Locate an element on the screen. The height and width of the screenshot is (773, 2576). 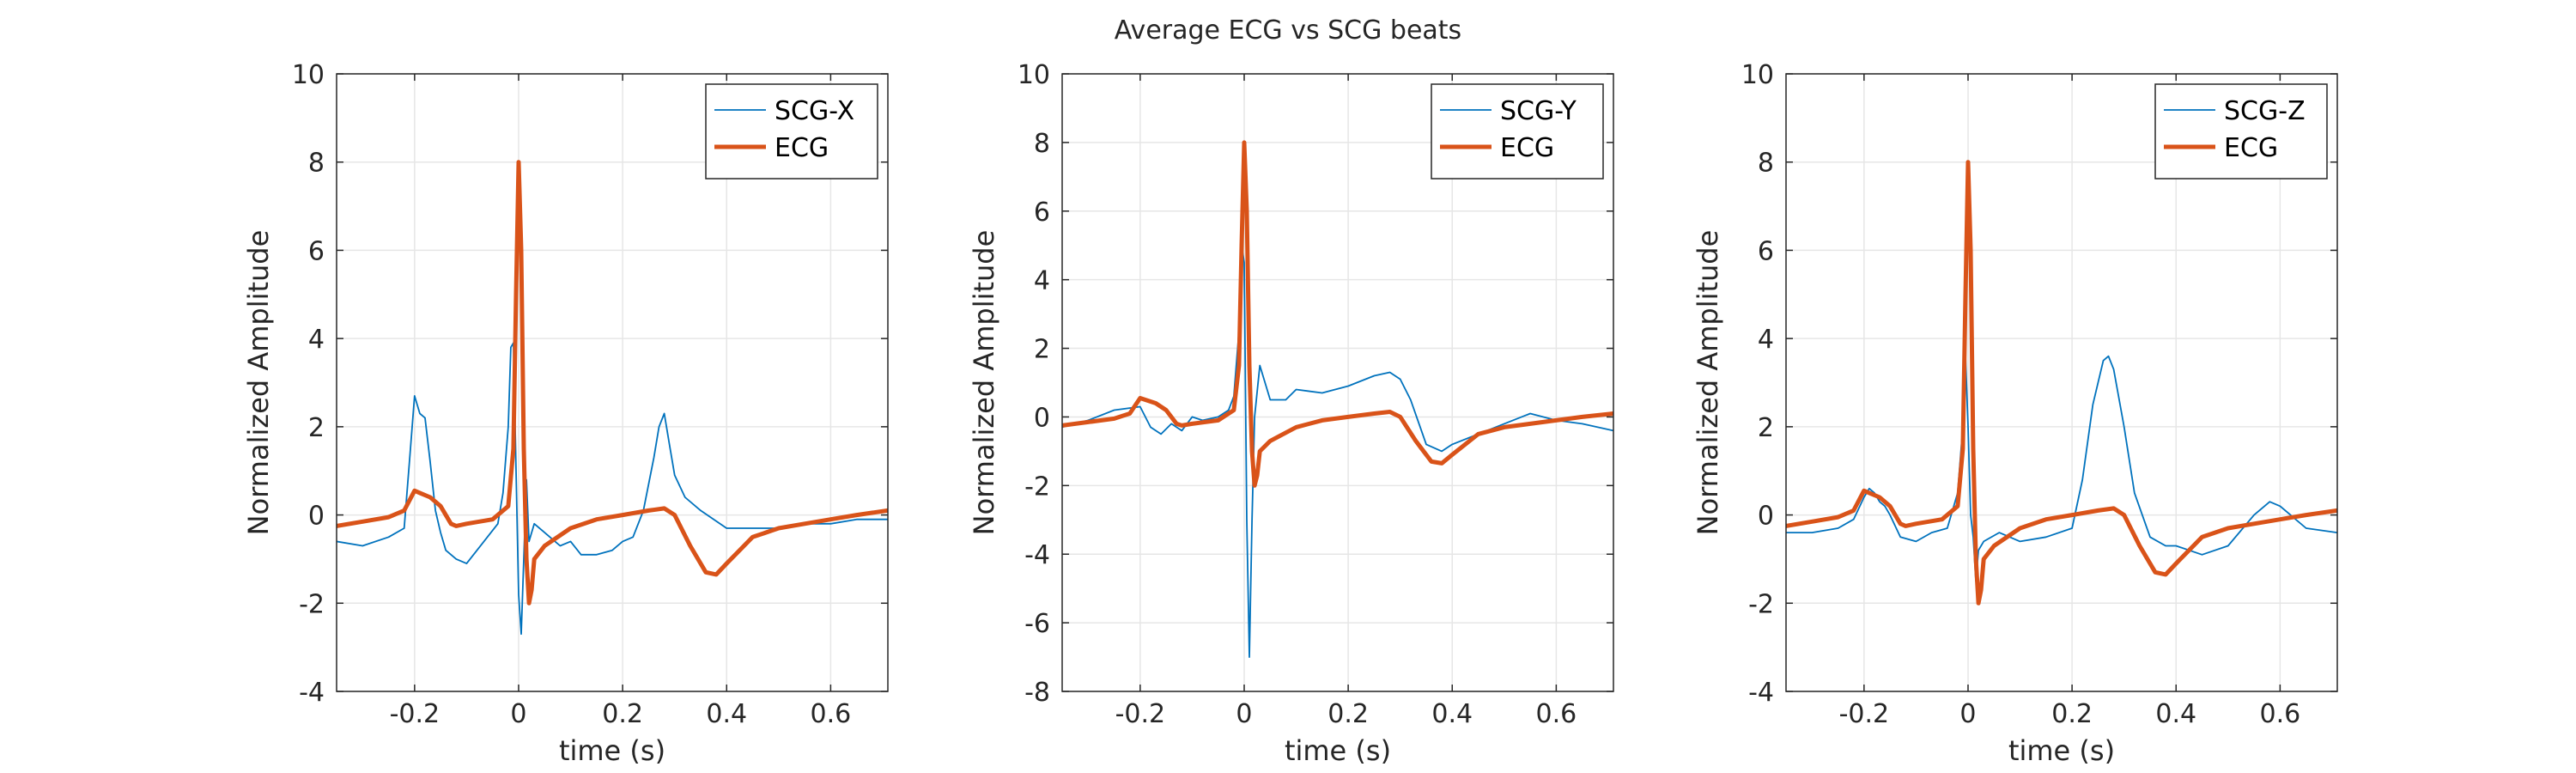
legend: SCG-Z ECG is located at coordinates (2241, 131).